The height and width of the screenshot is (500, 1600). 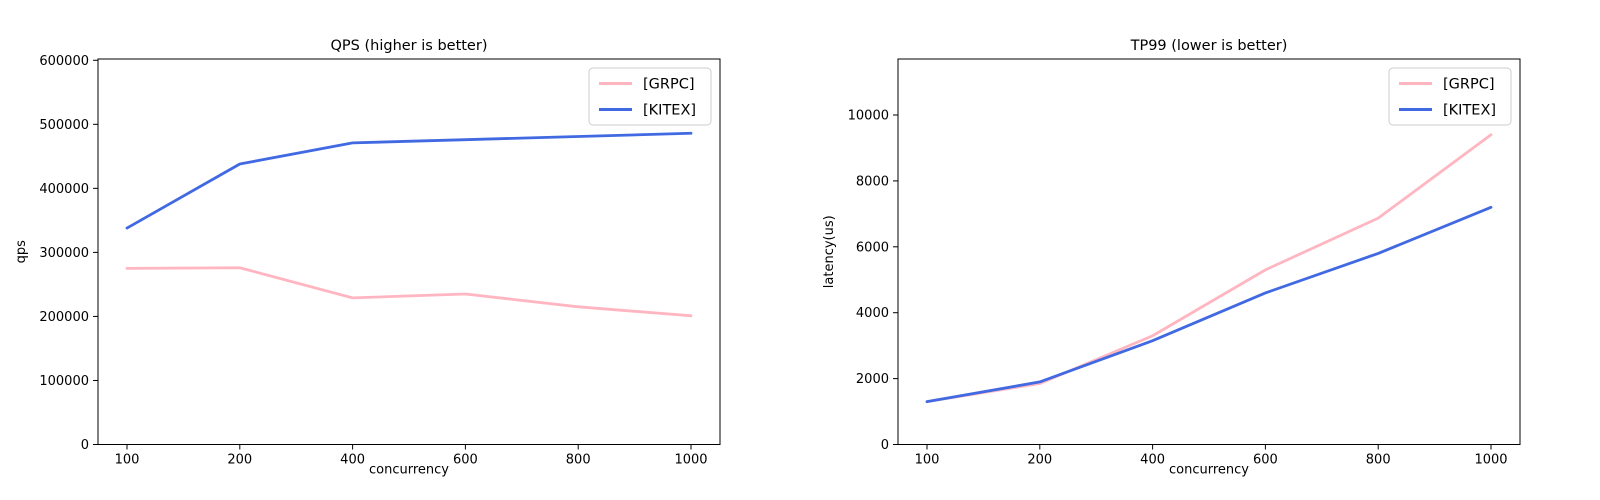 I want to click on y-tick-label: 10000, so click(x=868, y=116).